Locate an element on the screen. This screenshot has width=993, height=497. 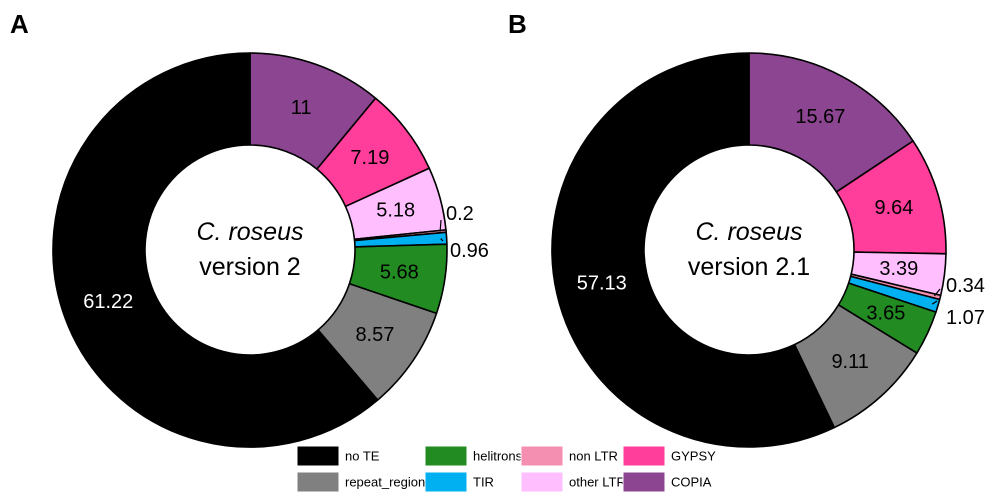
legend-swatch-helitrons is located at coordinates (446, 456).